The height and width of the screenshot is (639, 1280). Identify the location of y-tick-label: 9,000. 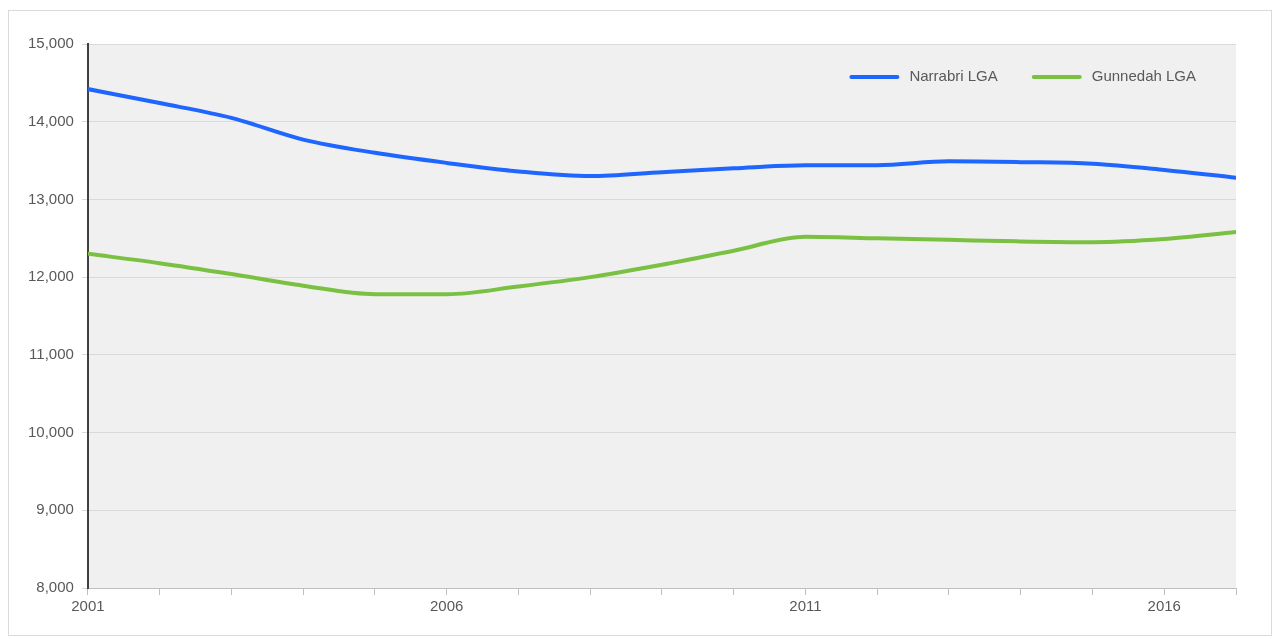
(55, 509).